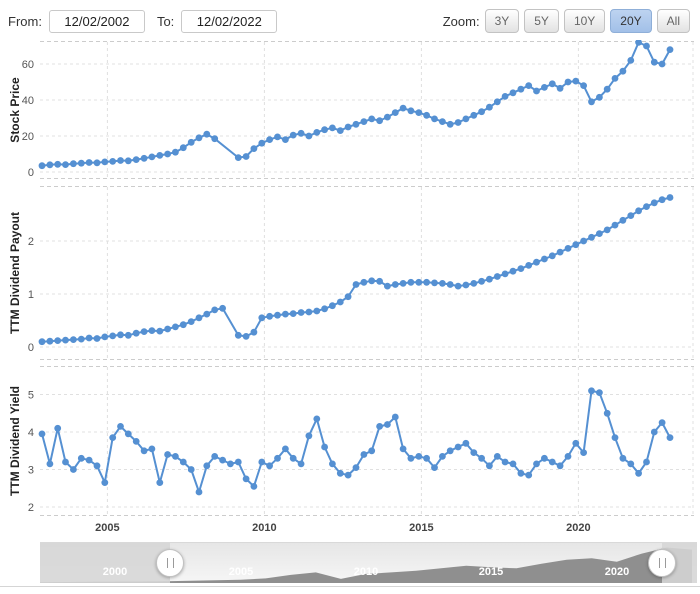 The image size is (700, 594). Describe the element at coordinates (229, 21) in the screenshot. I see `to-date-input` at that location.